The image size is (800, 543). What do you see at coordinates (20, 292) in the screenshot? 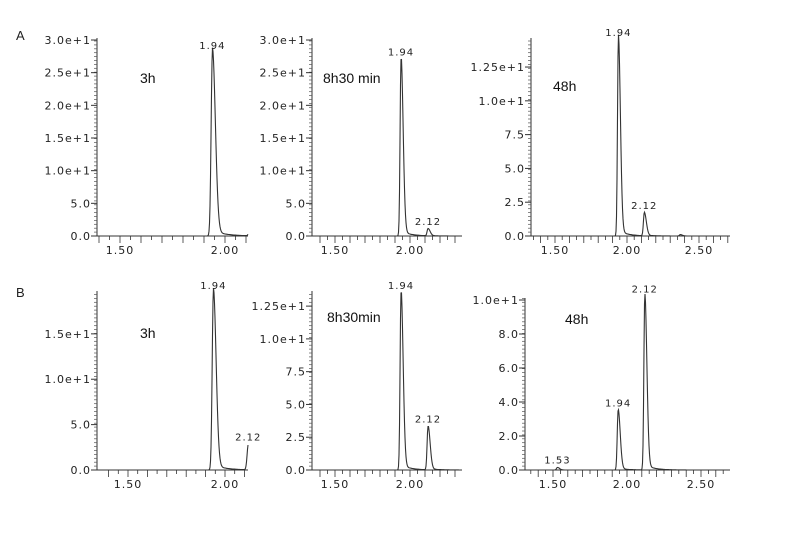
I see `panel-label-b: B` at bounding box center [20, 292].